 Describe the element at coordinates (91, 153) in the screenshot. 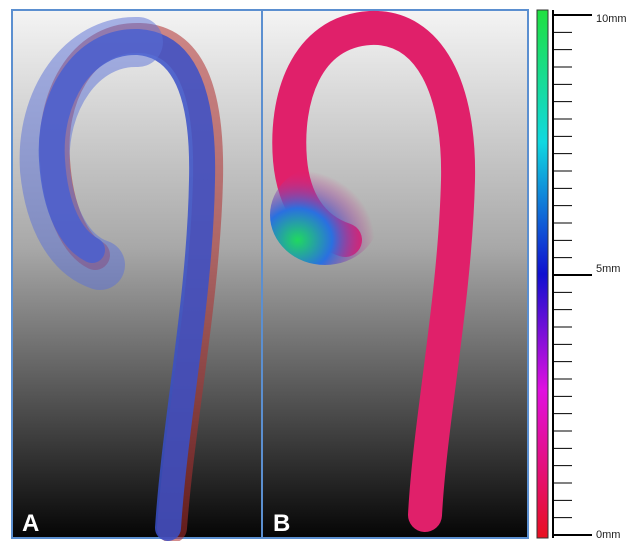

I see `aorta-arch` at that location.